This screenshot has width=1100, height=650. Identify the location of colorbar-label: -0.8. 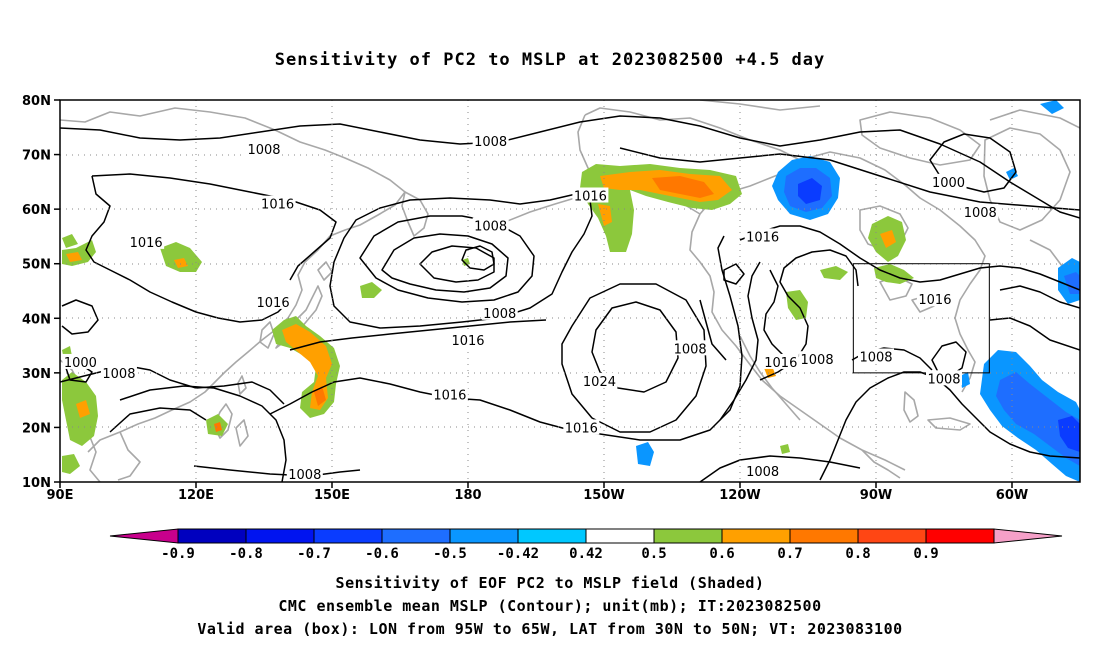
(246, 554).